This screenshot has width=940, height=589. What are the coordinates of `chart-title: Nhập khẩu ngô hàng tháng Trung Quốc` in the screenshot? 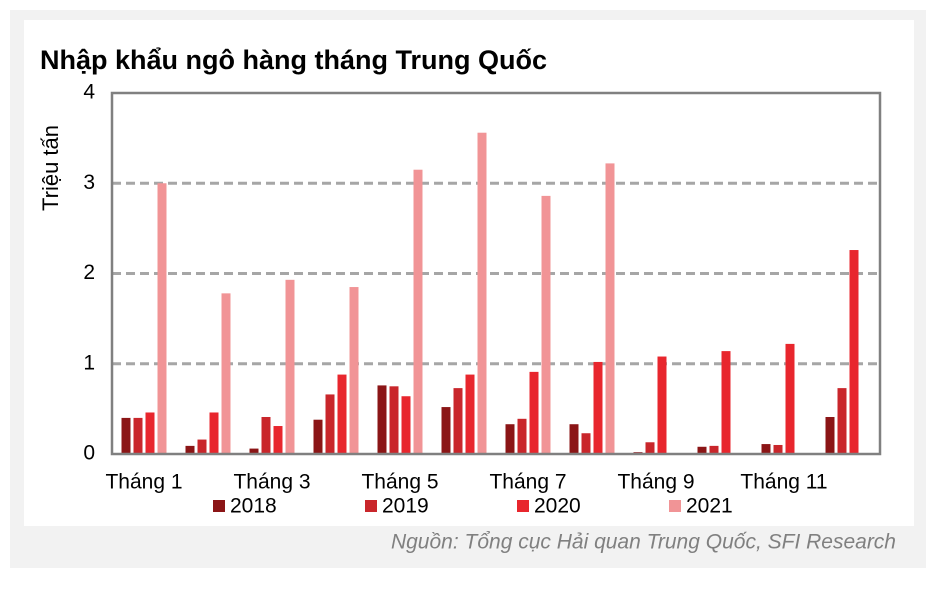 It's located at (293, 60).